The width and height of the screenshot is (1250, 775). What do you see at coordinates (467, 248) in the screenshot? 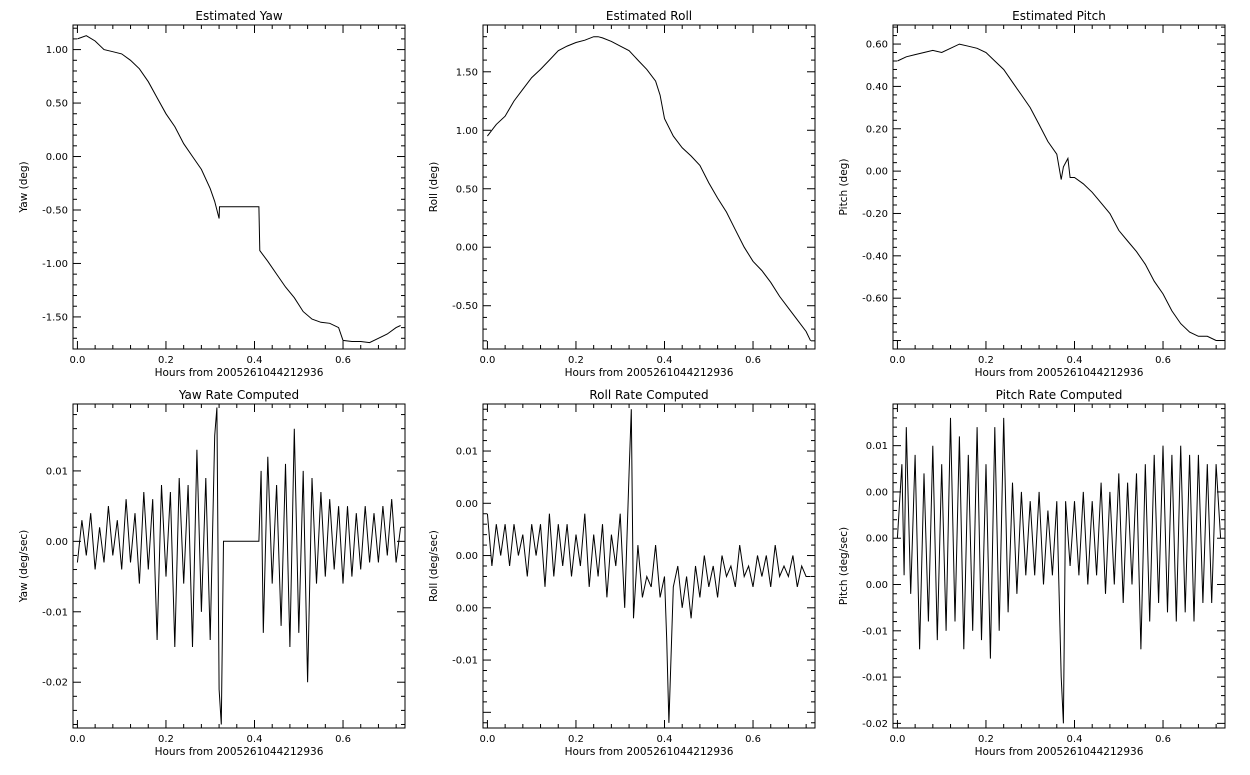
I see `roll-y-tick-label: 0.00` at bounding box center [467, 248].